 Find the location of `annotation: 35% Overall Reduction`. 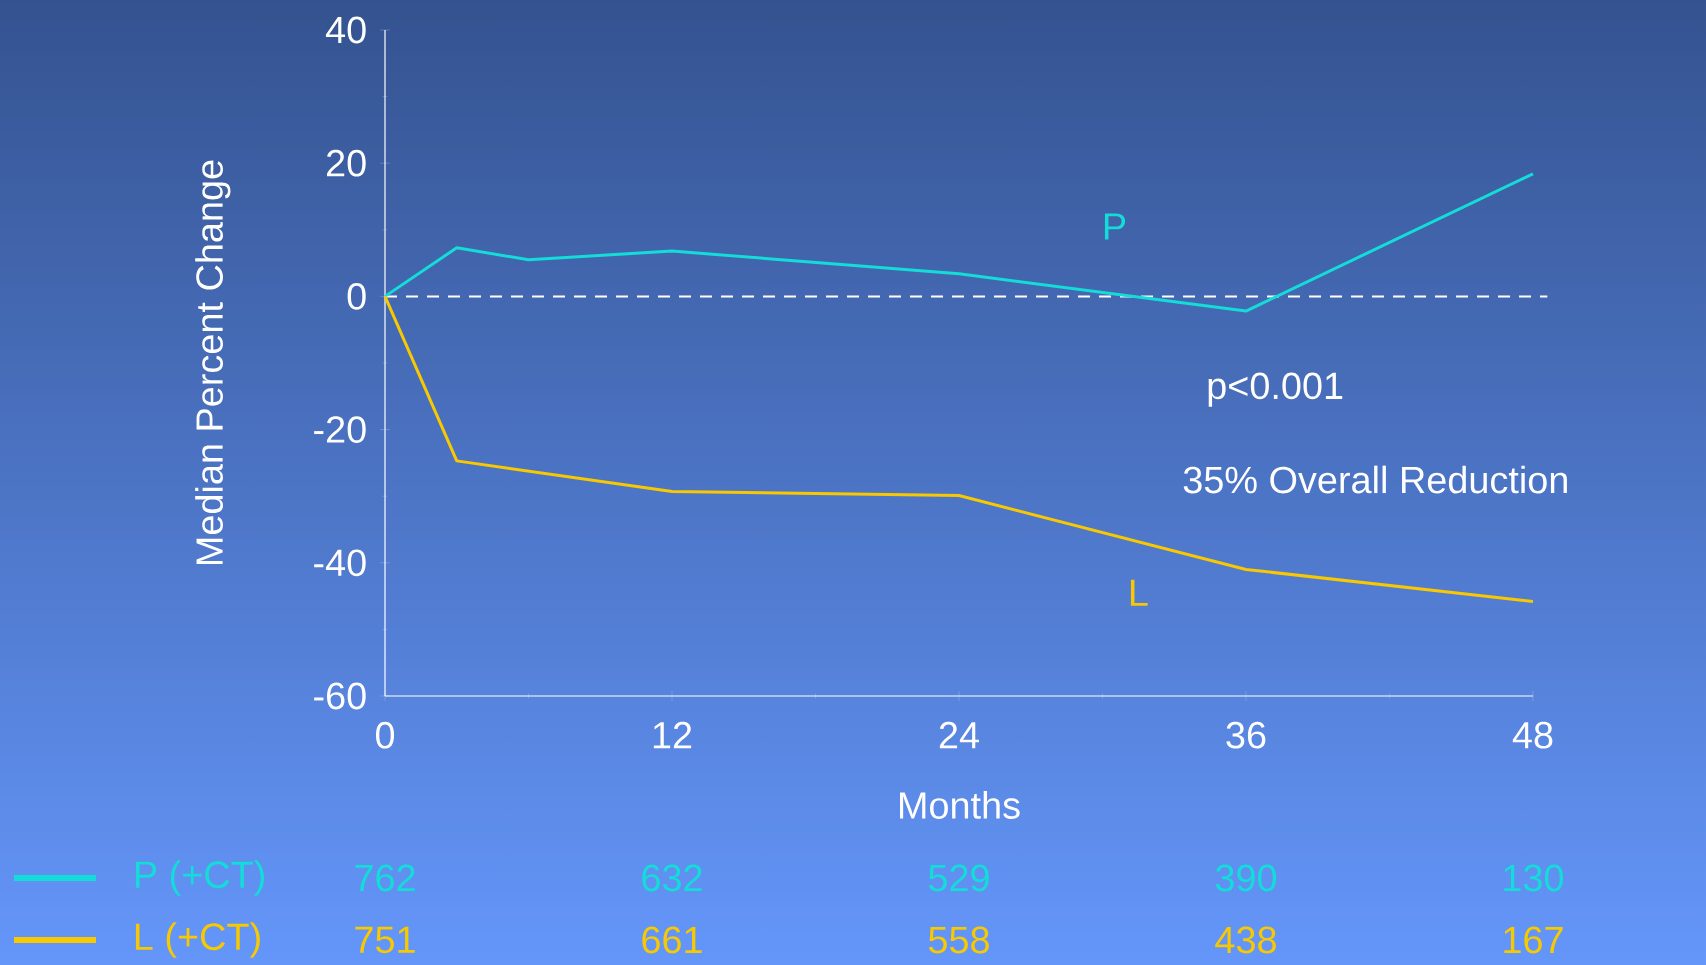

annotation: 35% Overall Reduction is located at coordinates (1375, 479).